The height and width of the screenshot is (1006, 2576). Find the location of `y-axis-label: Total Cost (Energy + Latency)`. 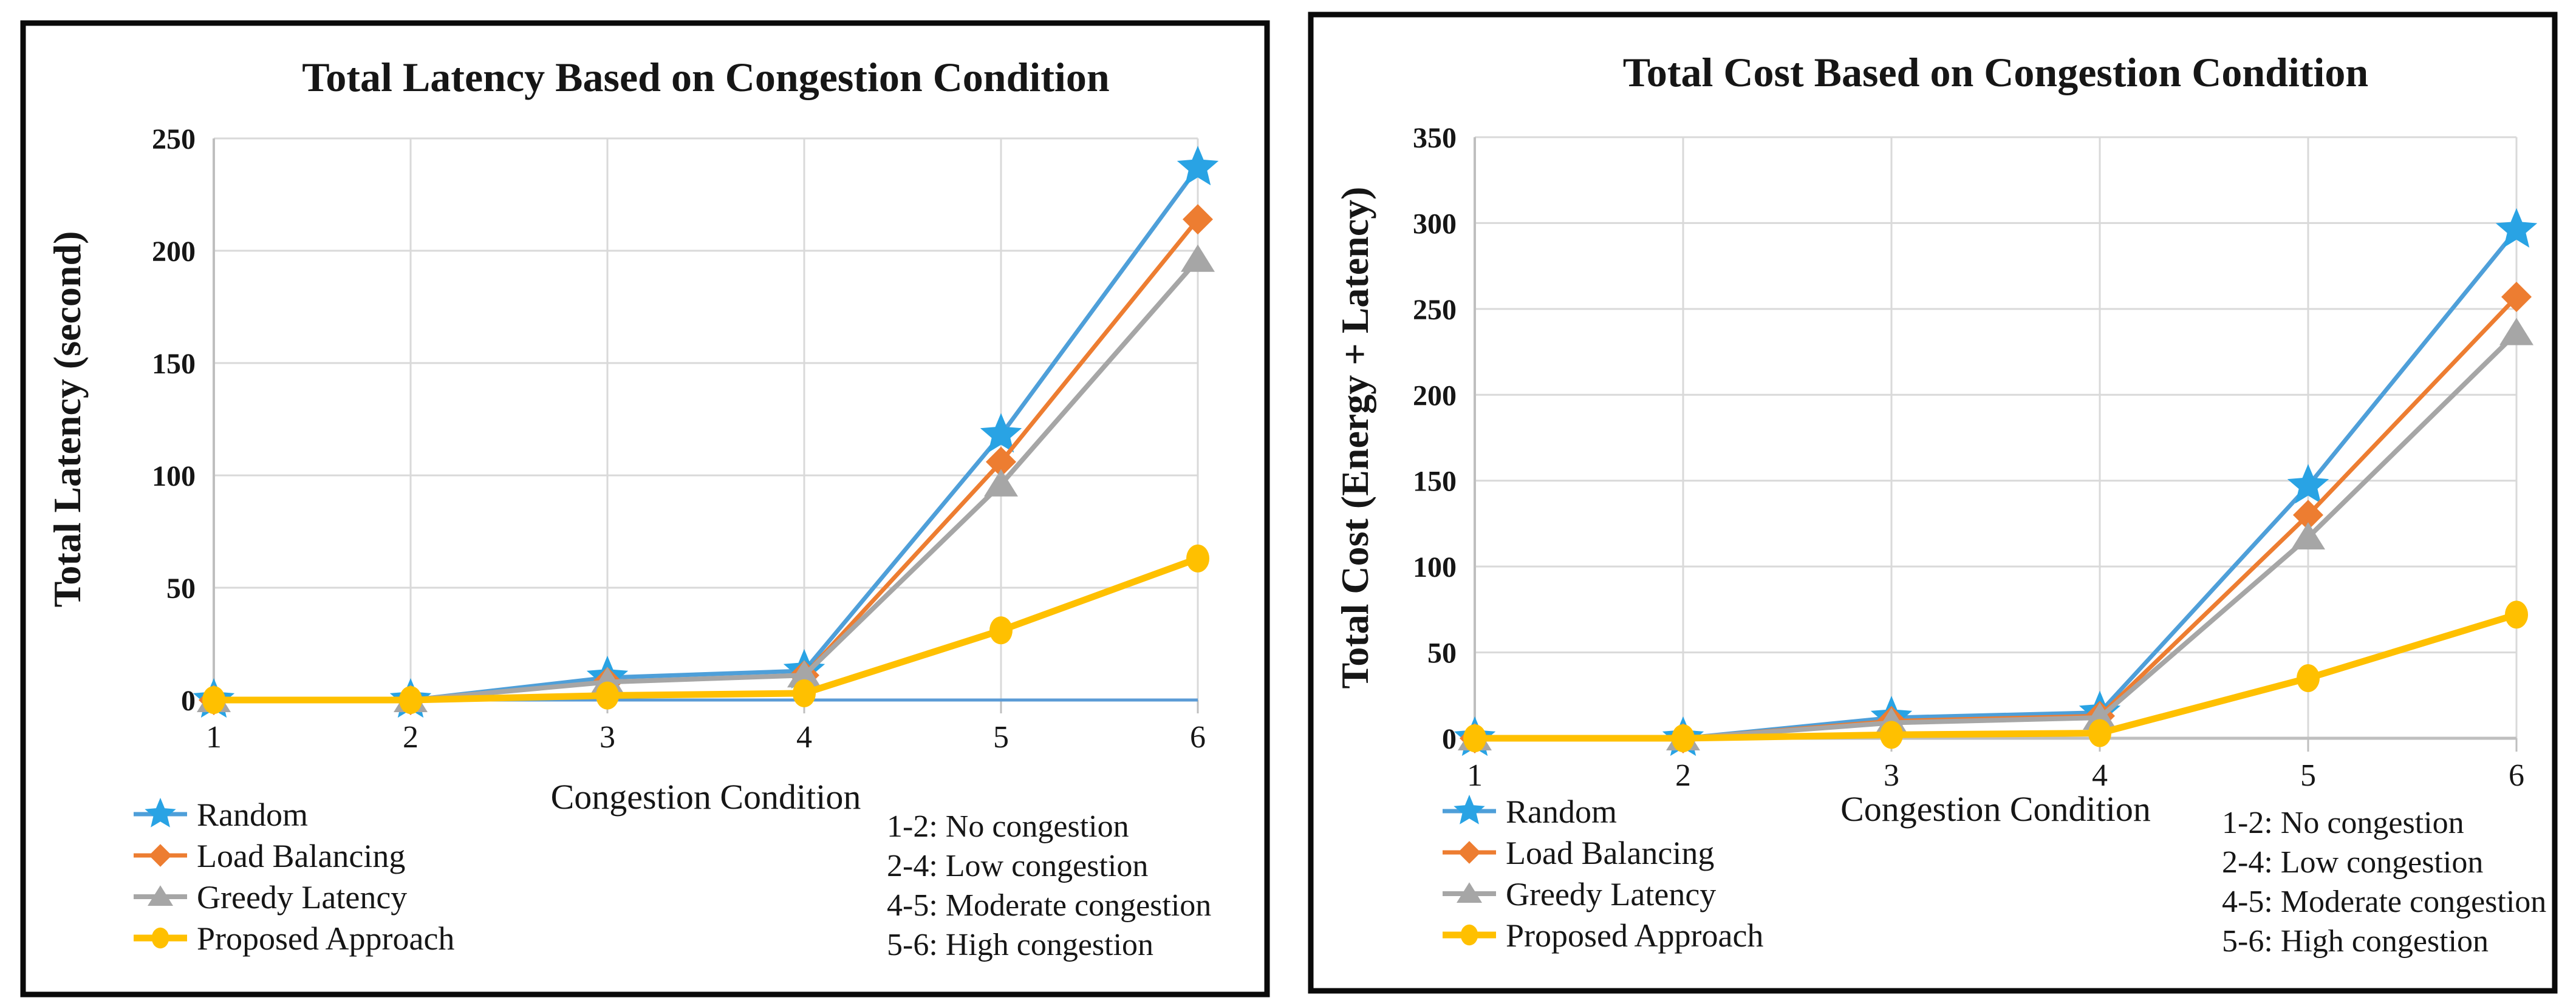

y-axis-label: Total Cost (Energy + Latency) is located at coordinates (1354, 438).